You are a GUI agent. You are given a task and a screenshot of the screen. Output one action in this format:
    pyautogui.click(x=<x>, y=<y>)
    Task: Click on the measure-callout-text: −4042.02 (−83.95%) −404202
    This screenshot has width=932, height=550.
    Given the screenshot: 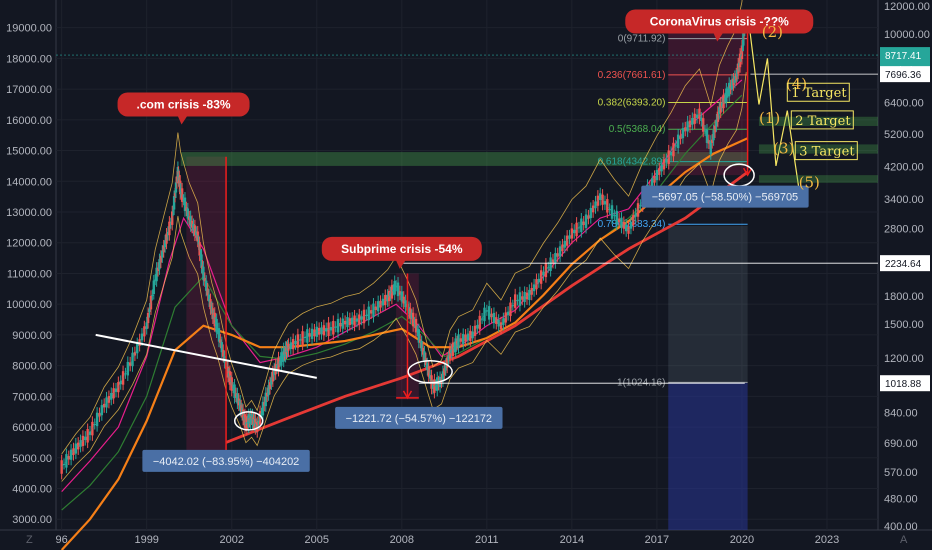 What is the action you would take?
    pyautogui.click(x=226, y=462)
    